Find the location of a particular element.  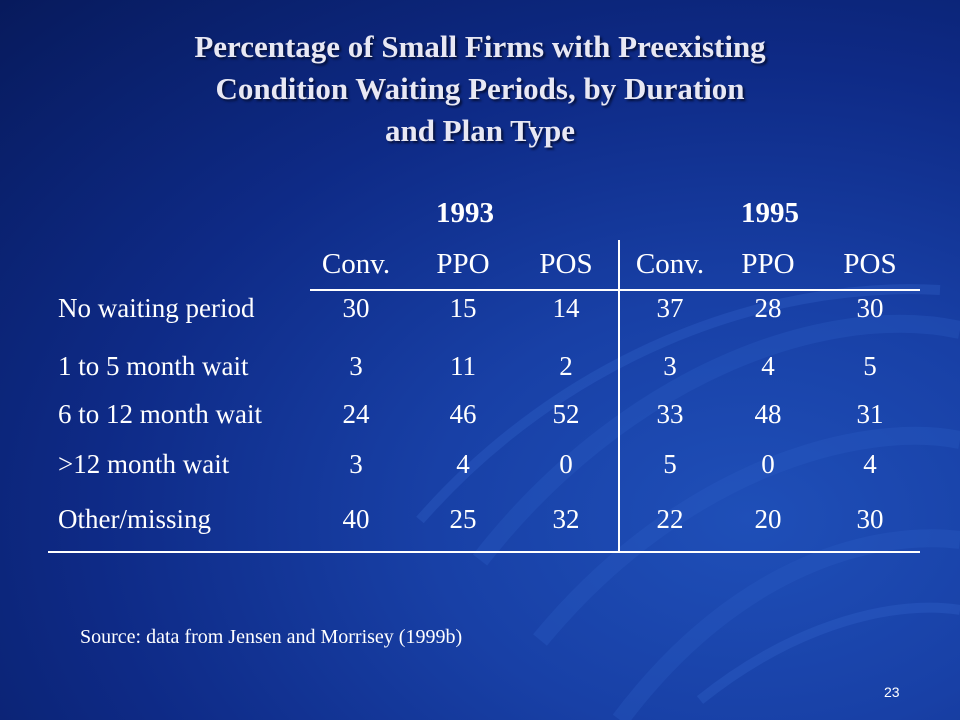

table-cell: 40 is located at coordinates (356, 519).